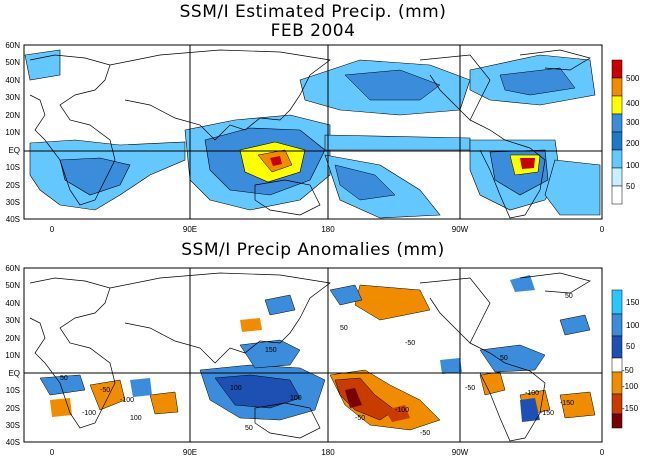 The height and width of the screenshot is (457, 656). What do you see at coordinates (628, 370) in the screenshot?
I see `legend-label-neg50: -50` at bounding box center [628, 370].